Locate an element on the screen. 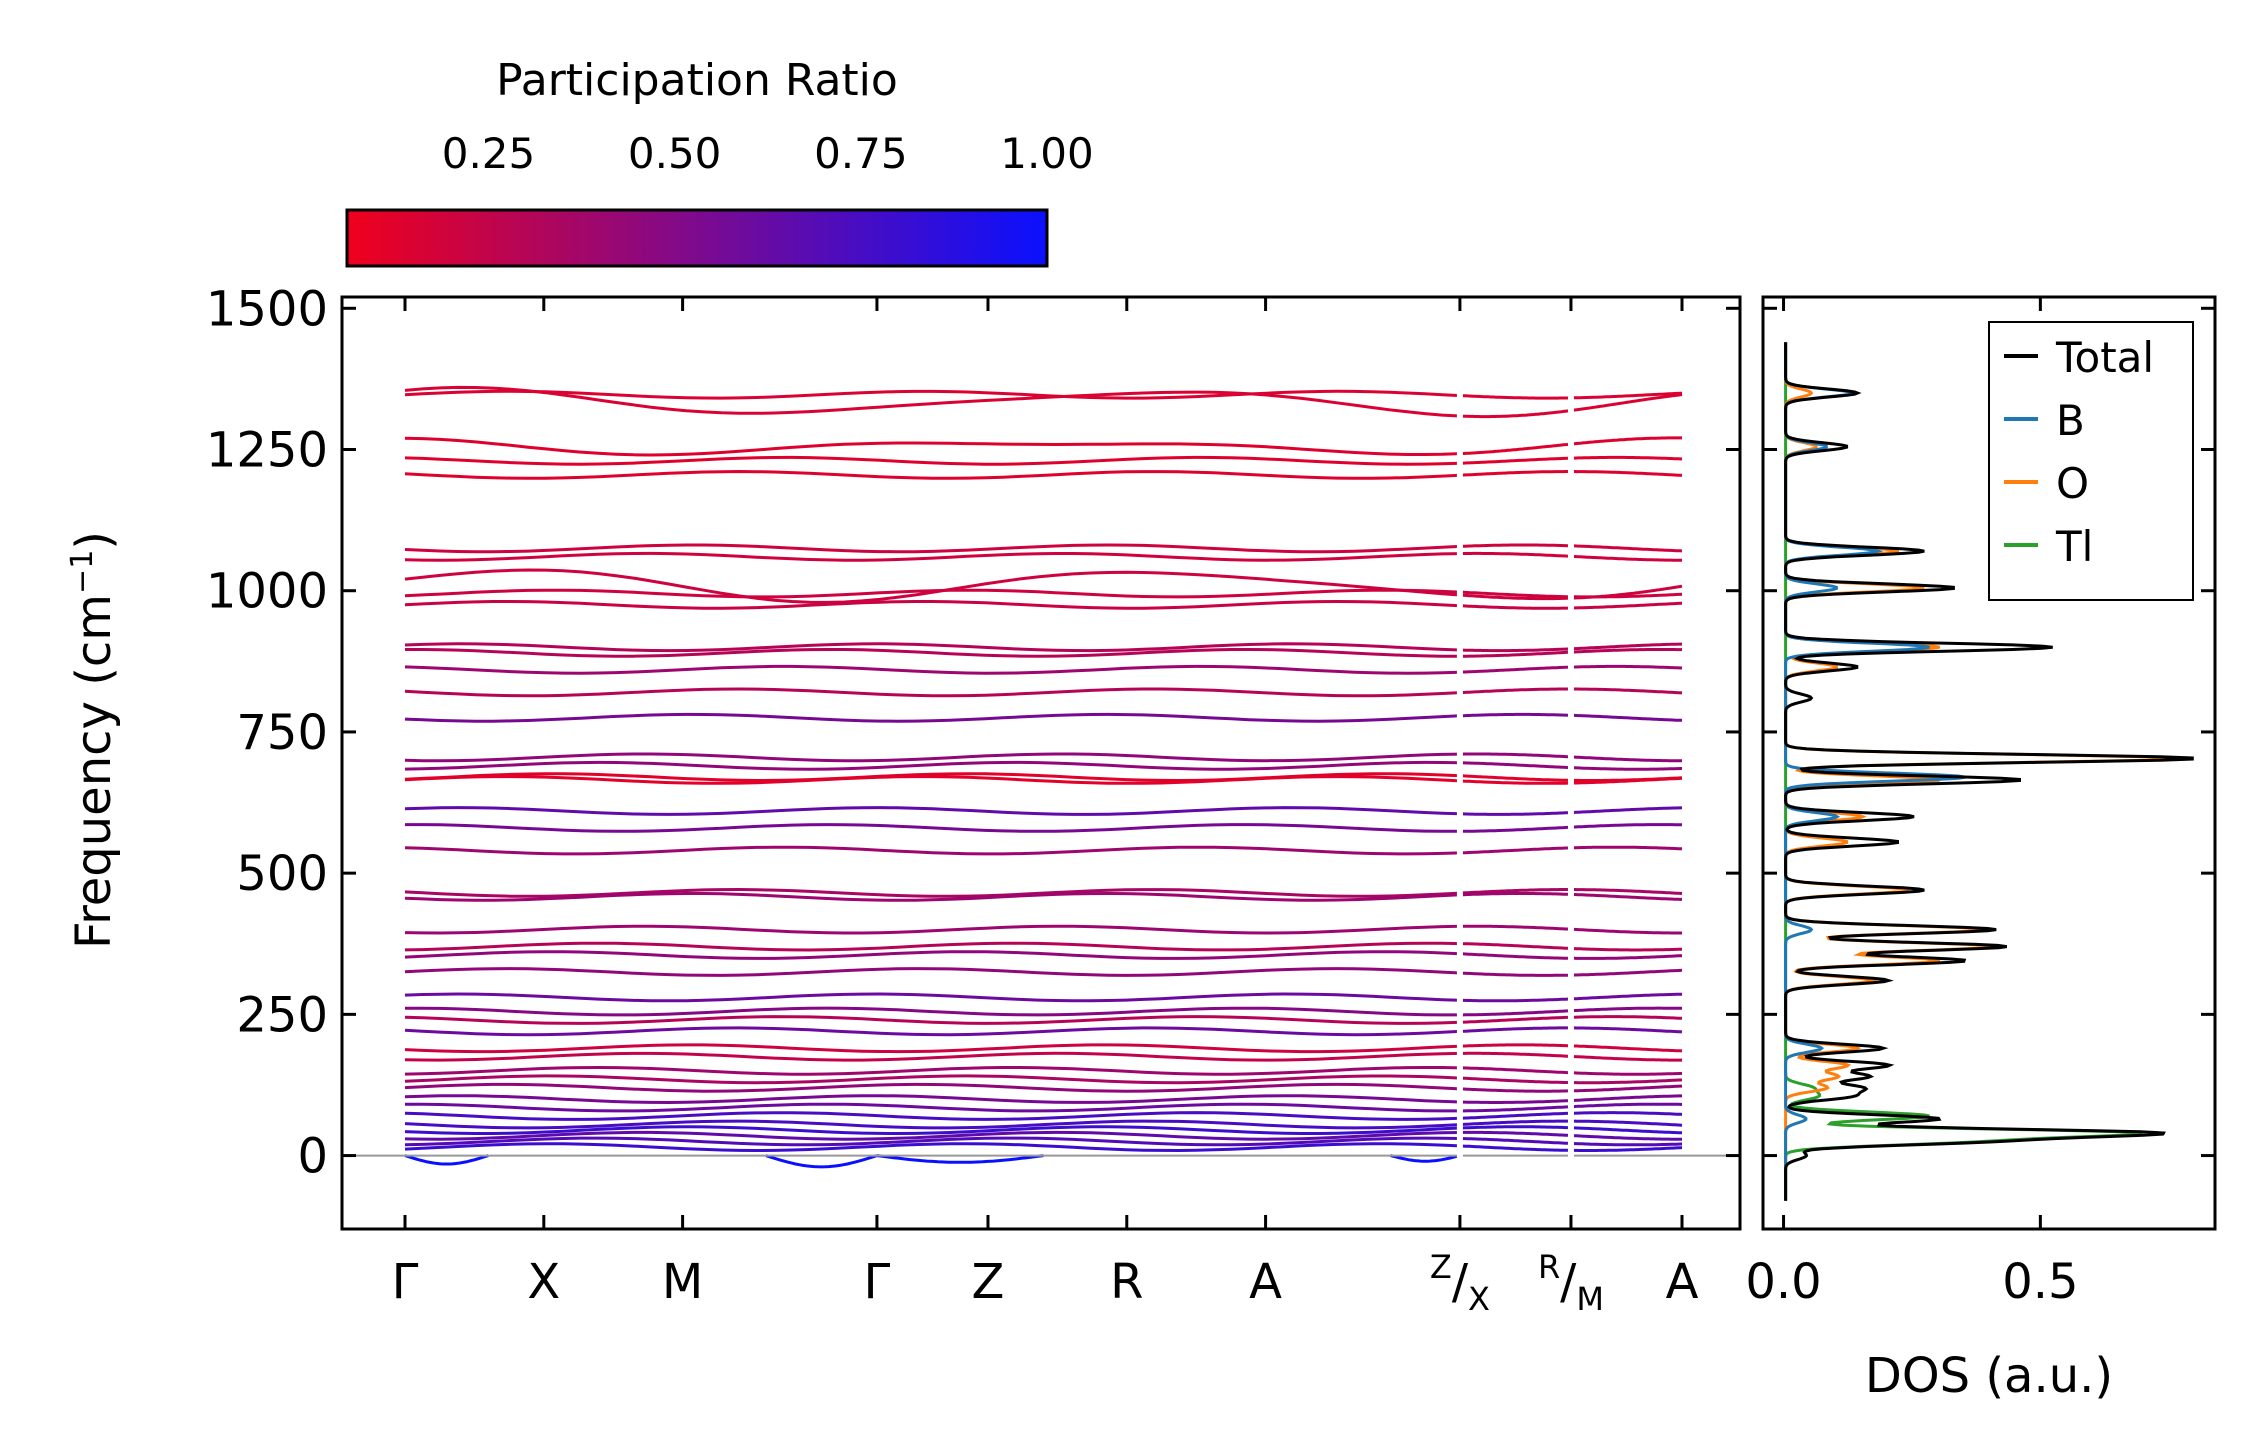 Image resolution: width=2259 pixels, height=1455 pixels. legend-frame is located at coordinates (2091, 461).